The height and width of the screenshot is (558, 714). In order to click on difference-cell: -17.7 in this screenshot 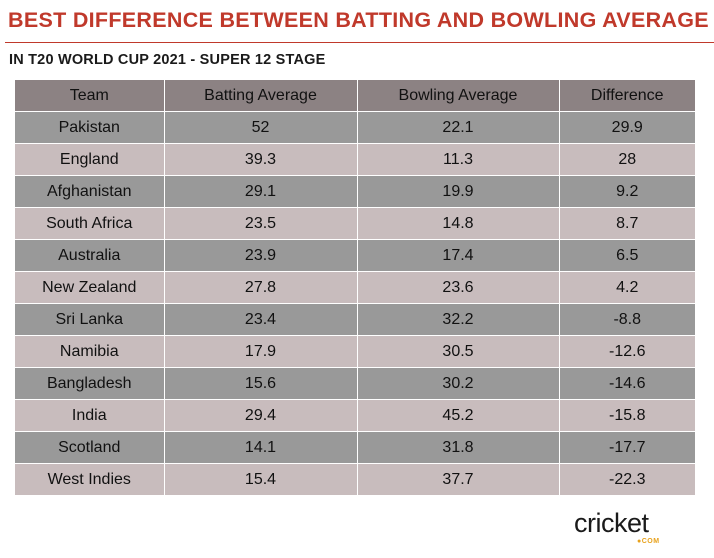, I will do `click(627, 447)`.